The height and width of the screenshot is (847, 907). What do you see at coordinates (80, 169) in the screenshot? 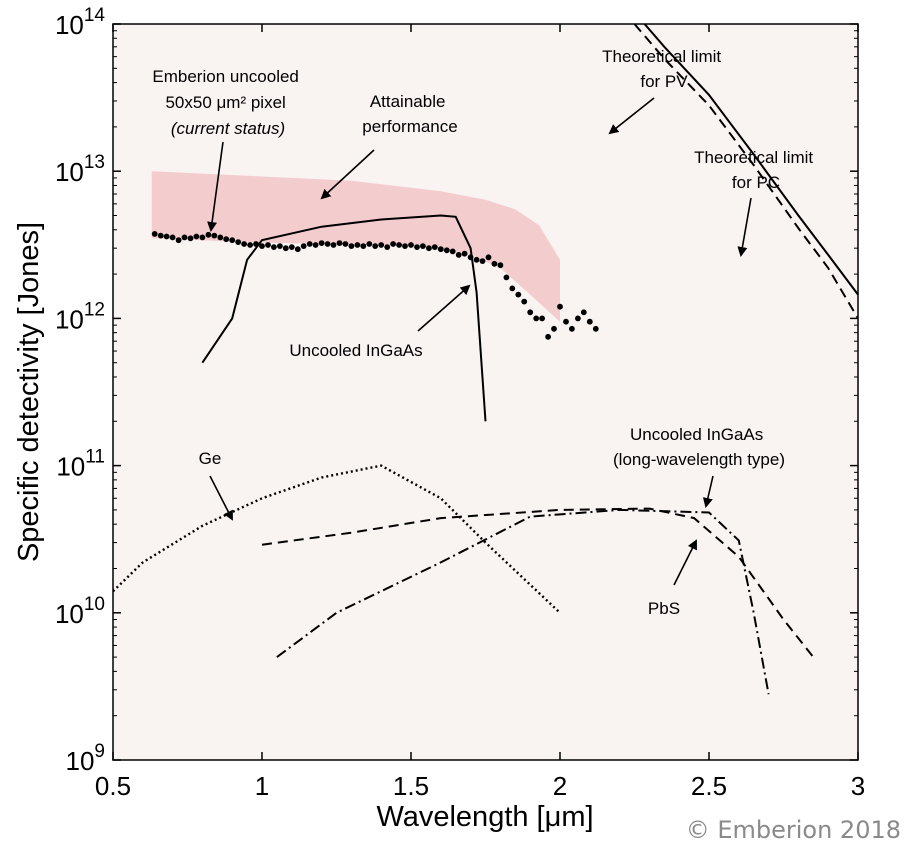
I see `y-tick-label-4: 1013` at bounding box center [80, 169].